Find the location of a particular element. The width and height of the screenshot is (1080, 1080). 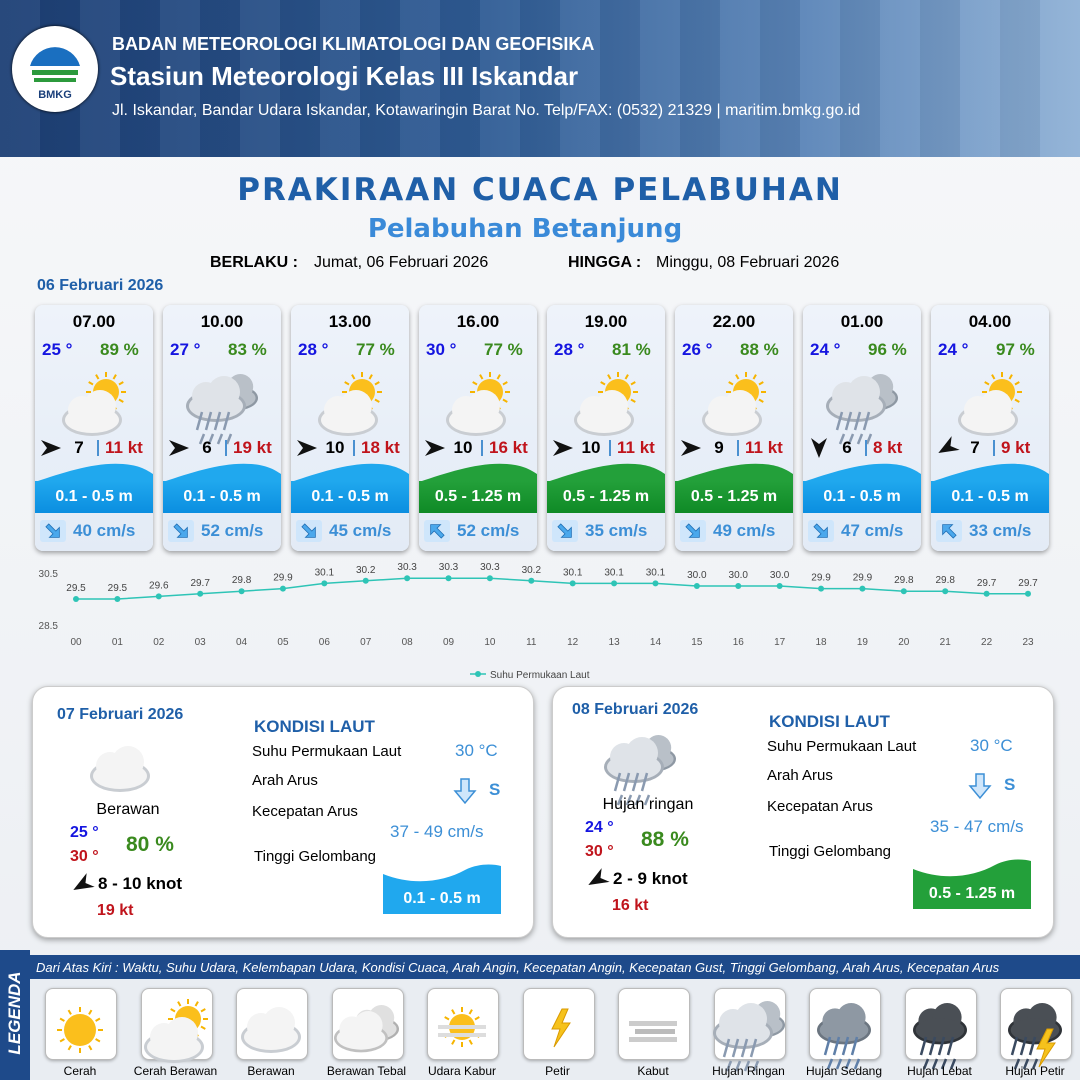

legend-icon is located at coordinates (653, 1031).